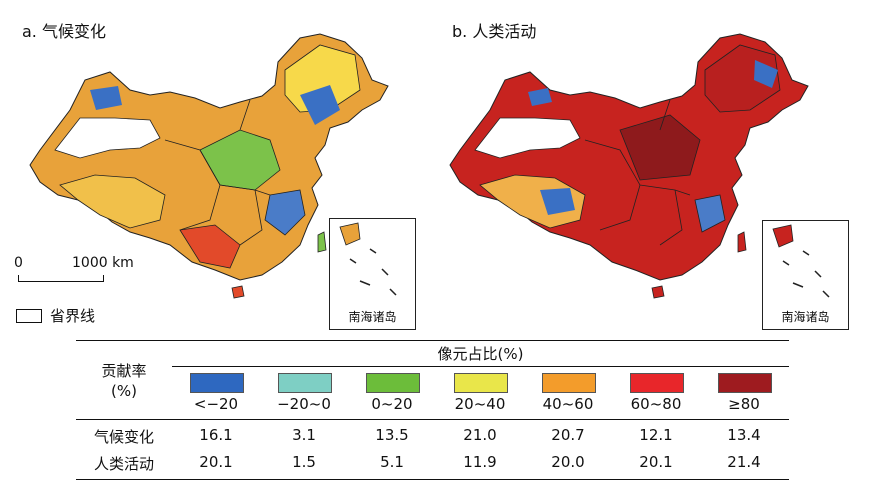  What do you see at coordinates (710, 213) in the screenshot?
I see `region-southeast-blue` at bounding box center [710, 213].